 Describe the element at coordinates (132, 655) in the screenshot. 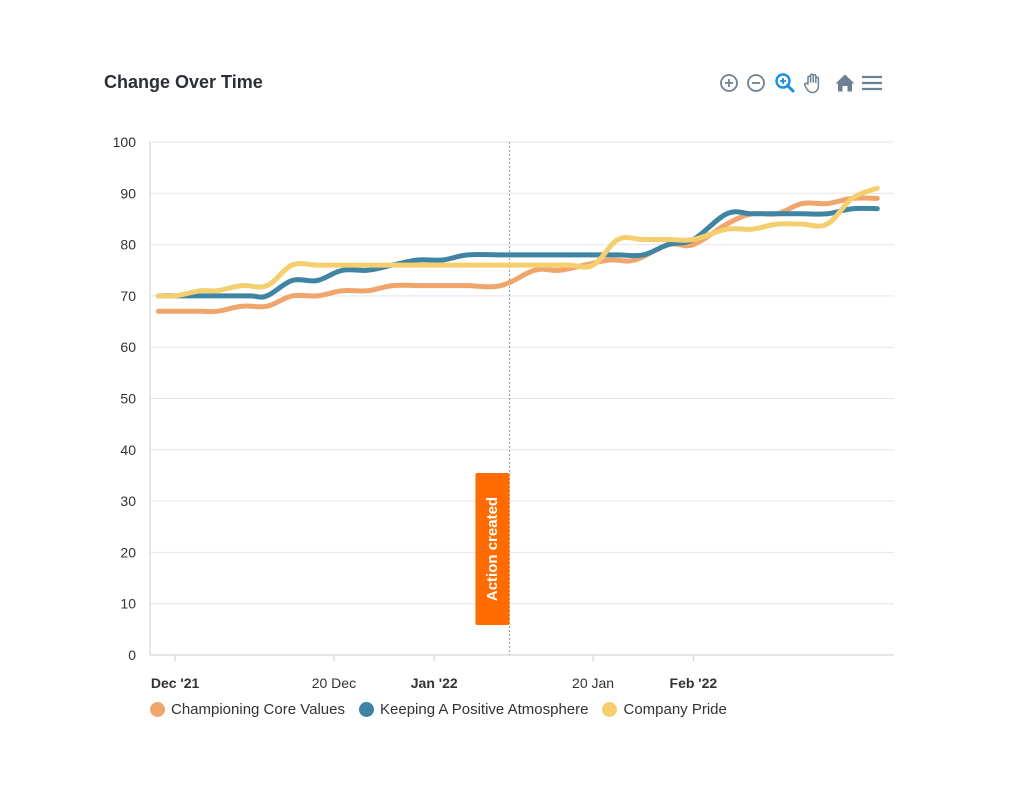

I see `y-tick-label: 0` at that location.